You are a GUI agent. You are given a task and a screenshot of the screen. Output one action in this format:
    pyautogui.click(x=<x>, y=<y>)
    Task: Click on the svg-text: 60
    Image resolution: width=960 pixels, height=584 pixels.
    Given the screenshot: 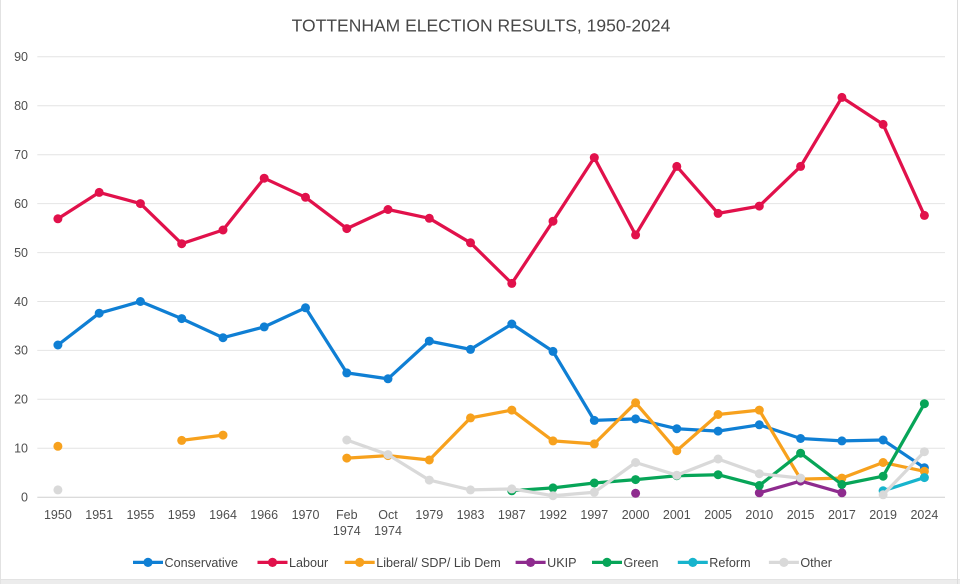 What is the action you would take?
    pyautogui.click(x=21, y=204)
    